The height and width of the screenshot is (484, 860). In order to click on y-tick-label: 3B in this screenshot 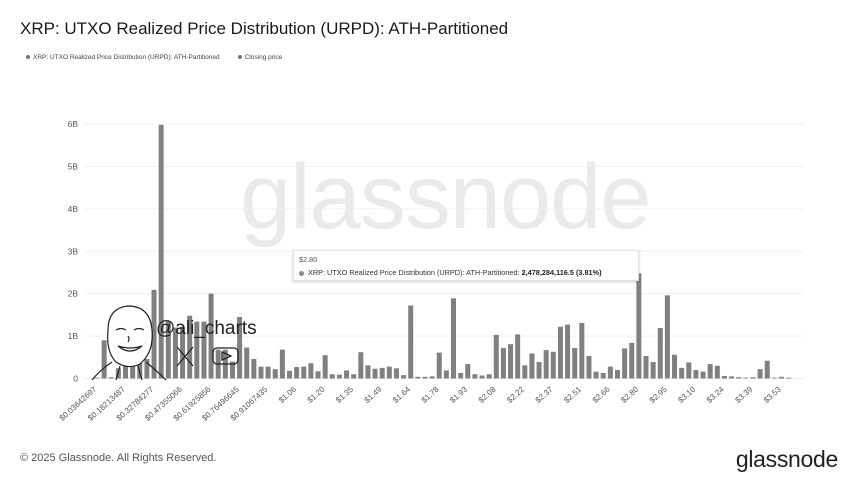, I will do `click(73, 251)`.